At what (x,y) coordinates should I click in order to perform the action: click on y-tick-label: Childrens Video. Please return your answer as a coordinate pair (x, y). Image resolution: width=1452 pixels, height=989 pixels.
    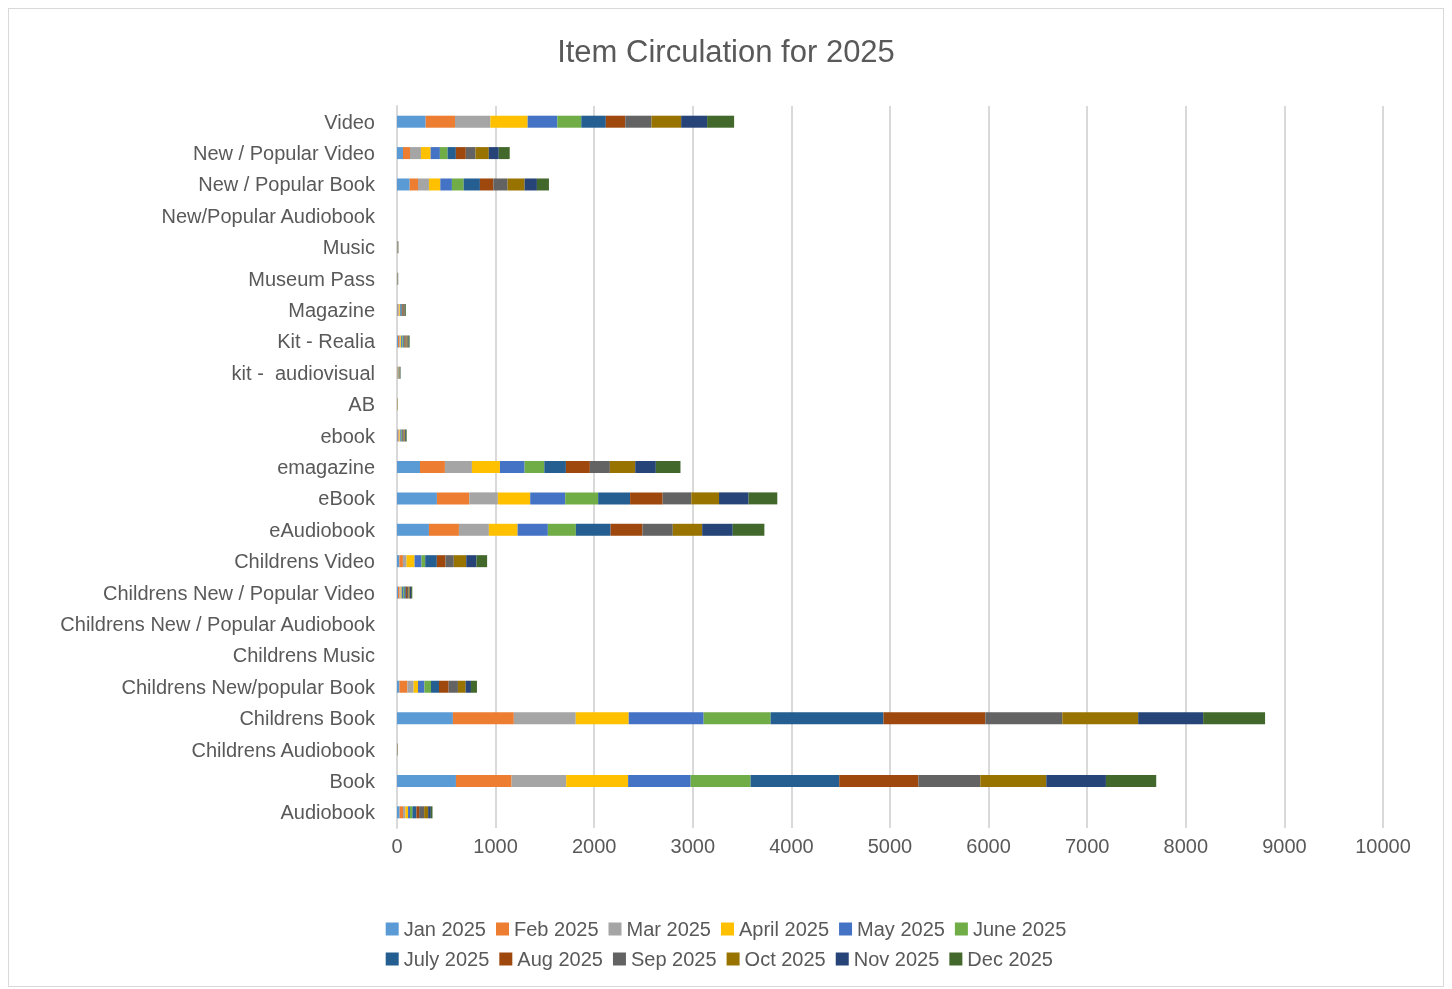
    Looking at the image, I should click on (304, 561).